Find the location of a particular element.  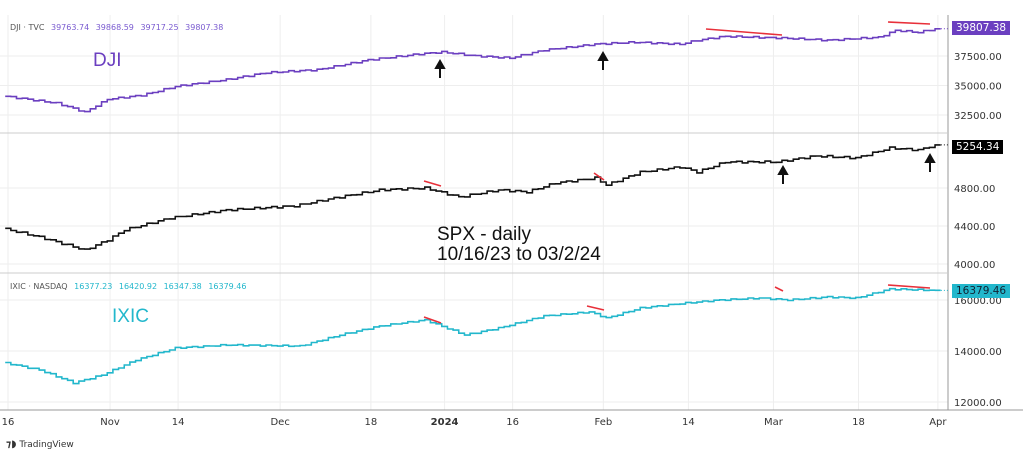

dji-low: 39717.25 is located at coordinates (159, 27).